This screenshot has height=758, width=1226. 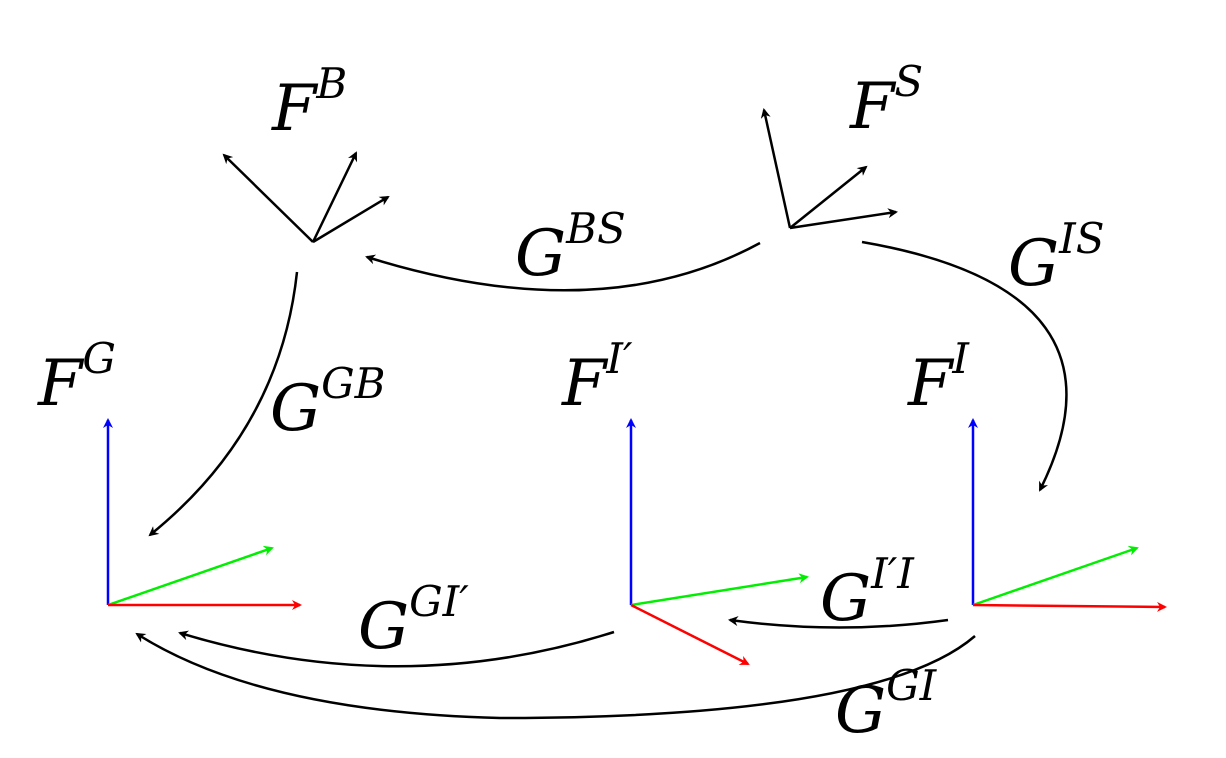 What do you see at coordinates (938, 377) in the screenshot?
I see `label-frame-i: FI` at bounding box center [938, 377].